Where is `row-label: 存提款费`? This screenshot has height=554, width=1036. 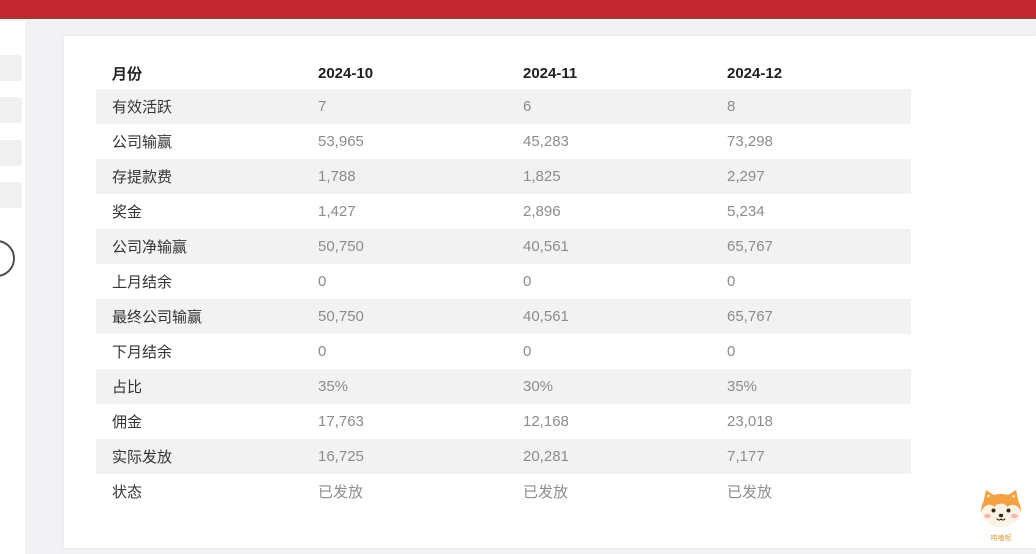
row-label: 存提款费 is located at coordinates (142, 177).